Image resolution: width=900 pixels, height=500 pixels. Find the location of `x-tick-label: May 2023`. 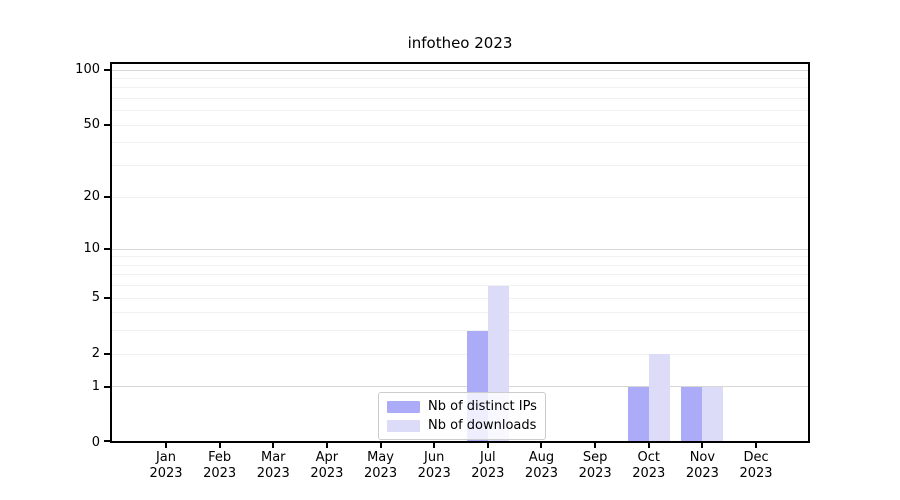

x-tick-label: May 2023 is located at coordinates (381, 466).